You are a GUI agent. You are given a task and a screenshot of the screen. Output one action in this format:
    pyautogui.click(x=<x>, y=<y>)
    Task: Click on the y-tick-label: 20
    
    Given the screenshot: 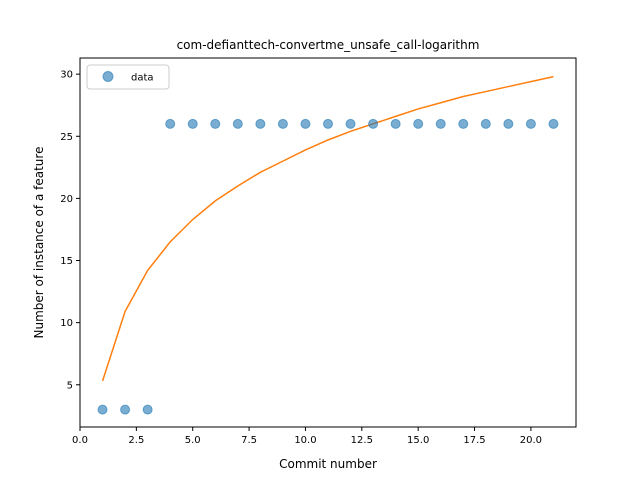 What is the action you would take?
    pyautogui.click(x=66, y=199)
    